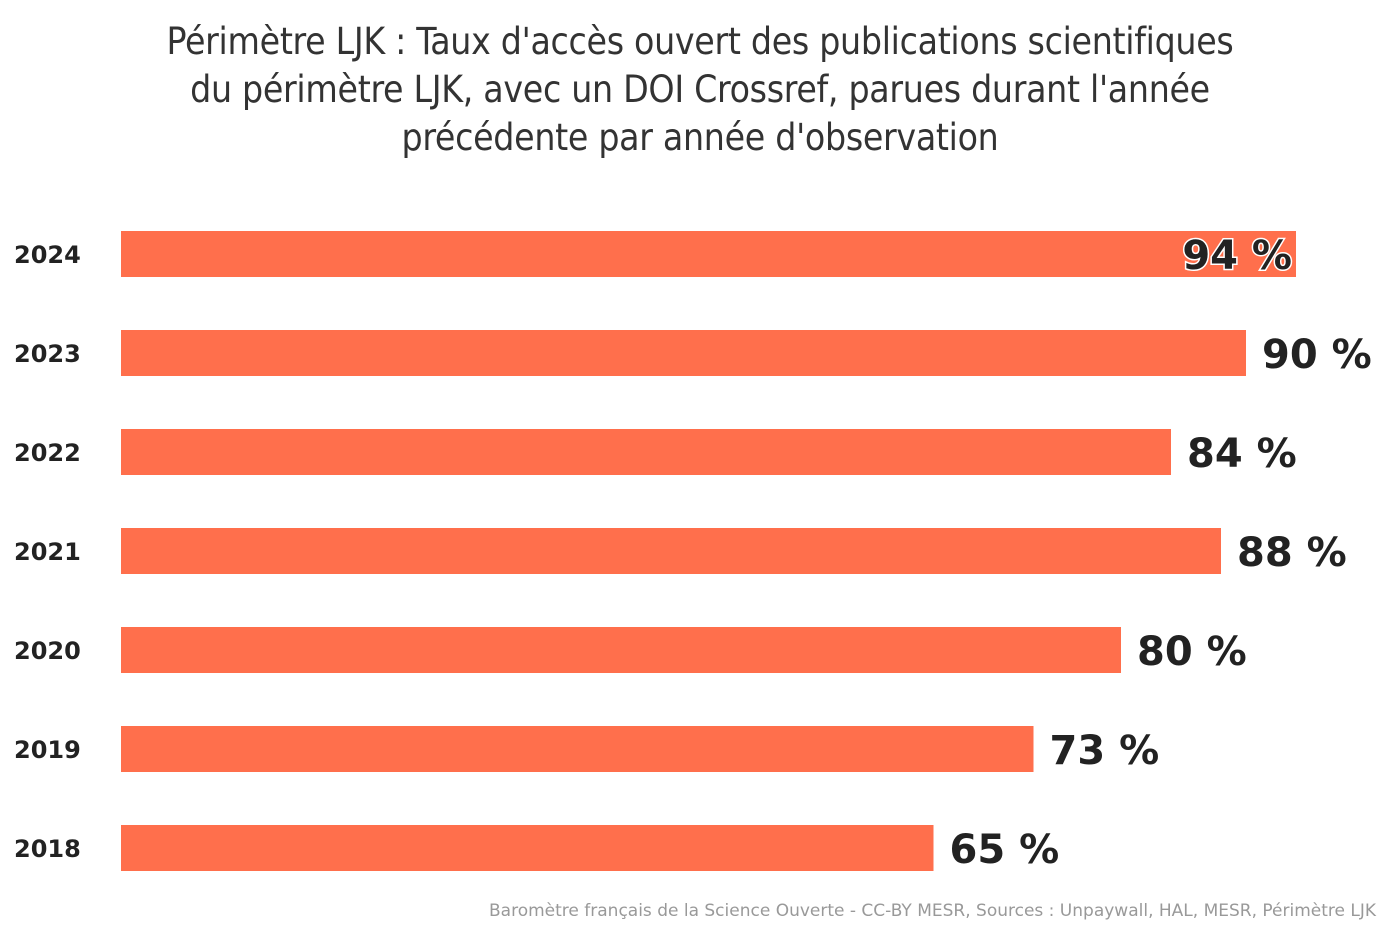 The height and width of the screenshot is (933, 1400). What do you see at coordinates (47, 750) in the screenshot?
I see `category-label-2019: 2019` at bounding box center [47, 750].